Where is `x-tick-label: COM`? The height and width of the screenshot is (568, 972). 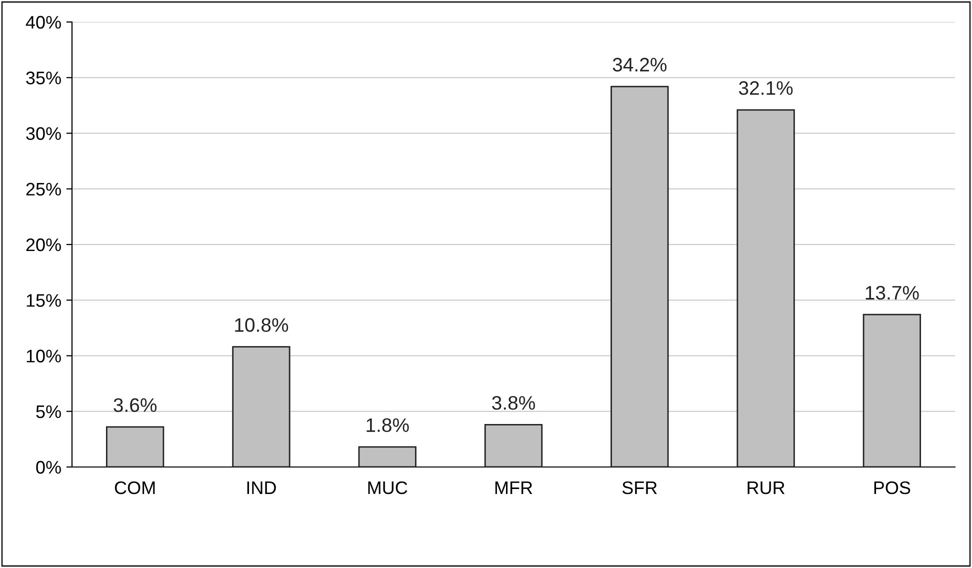
x-tick-label: COM is located at coordinates (134, 487).